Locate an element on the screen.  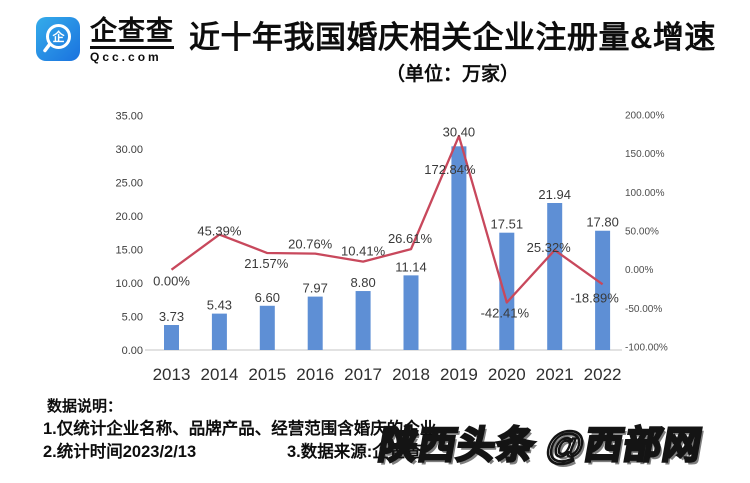
bar-2013 is located at coordinates (171, 337).